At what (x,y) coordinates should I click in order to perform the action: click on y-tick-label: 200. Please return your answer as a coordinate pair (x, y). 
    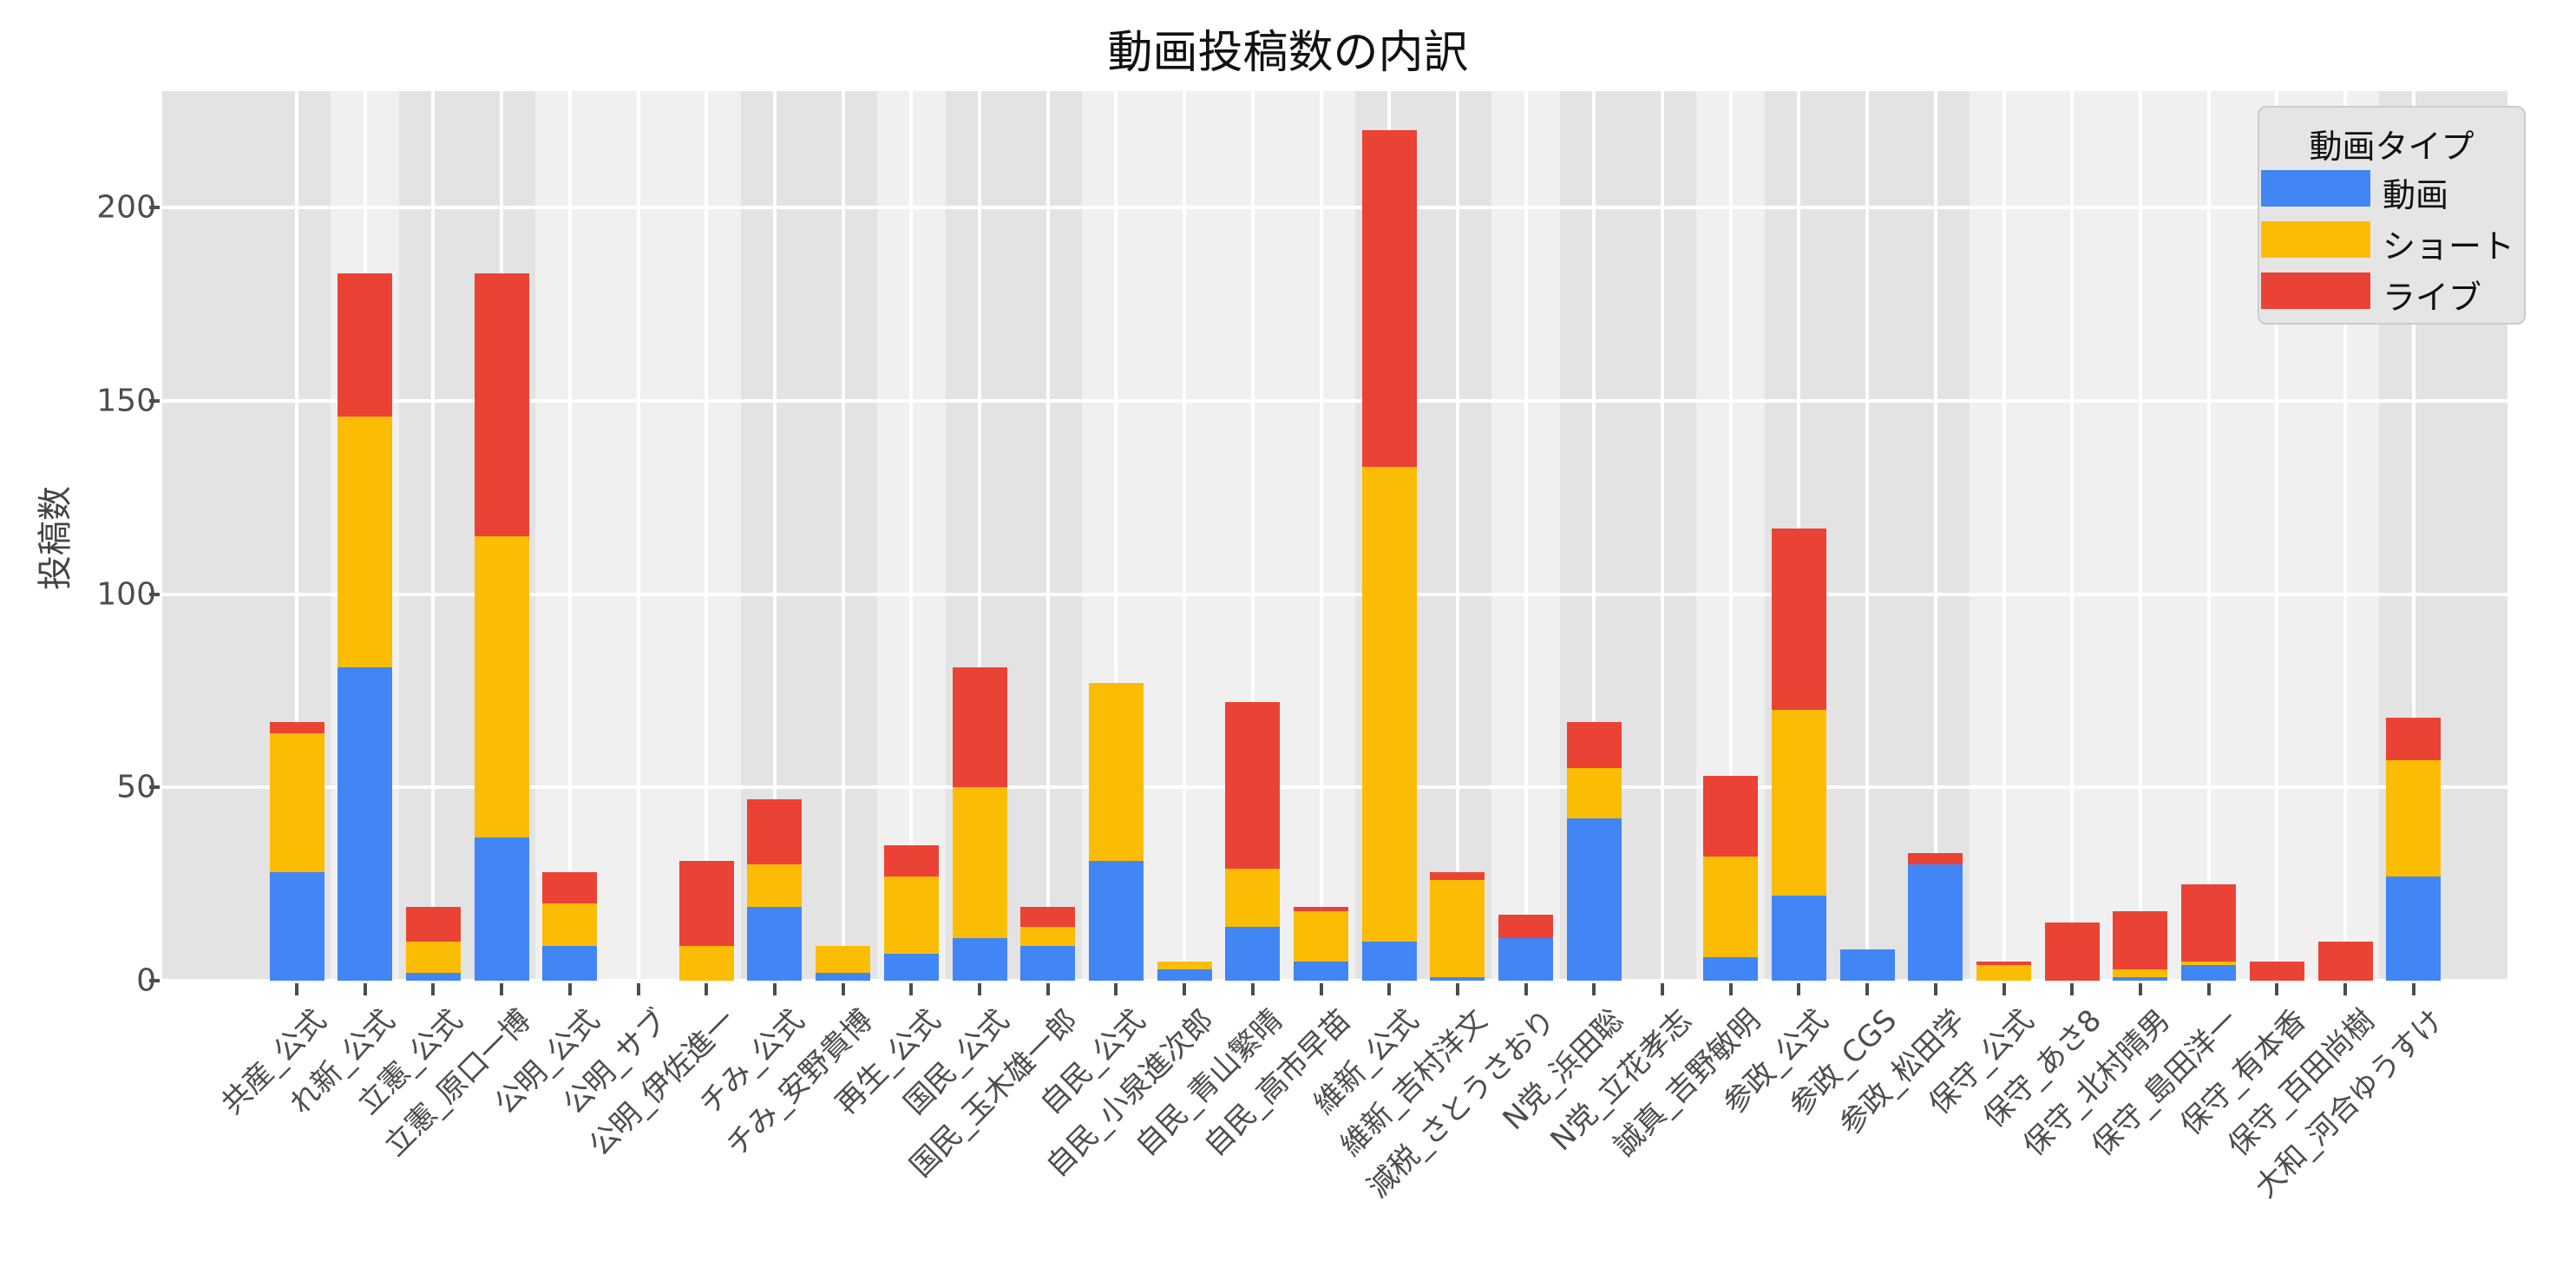
    Looking at the image, I should click on (126, 207).